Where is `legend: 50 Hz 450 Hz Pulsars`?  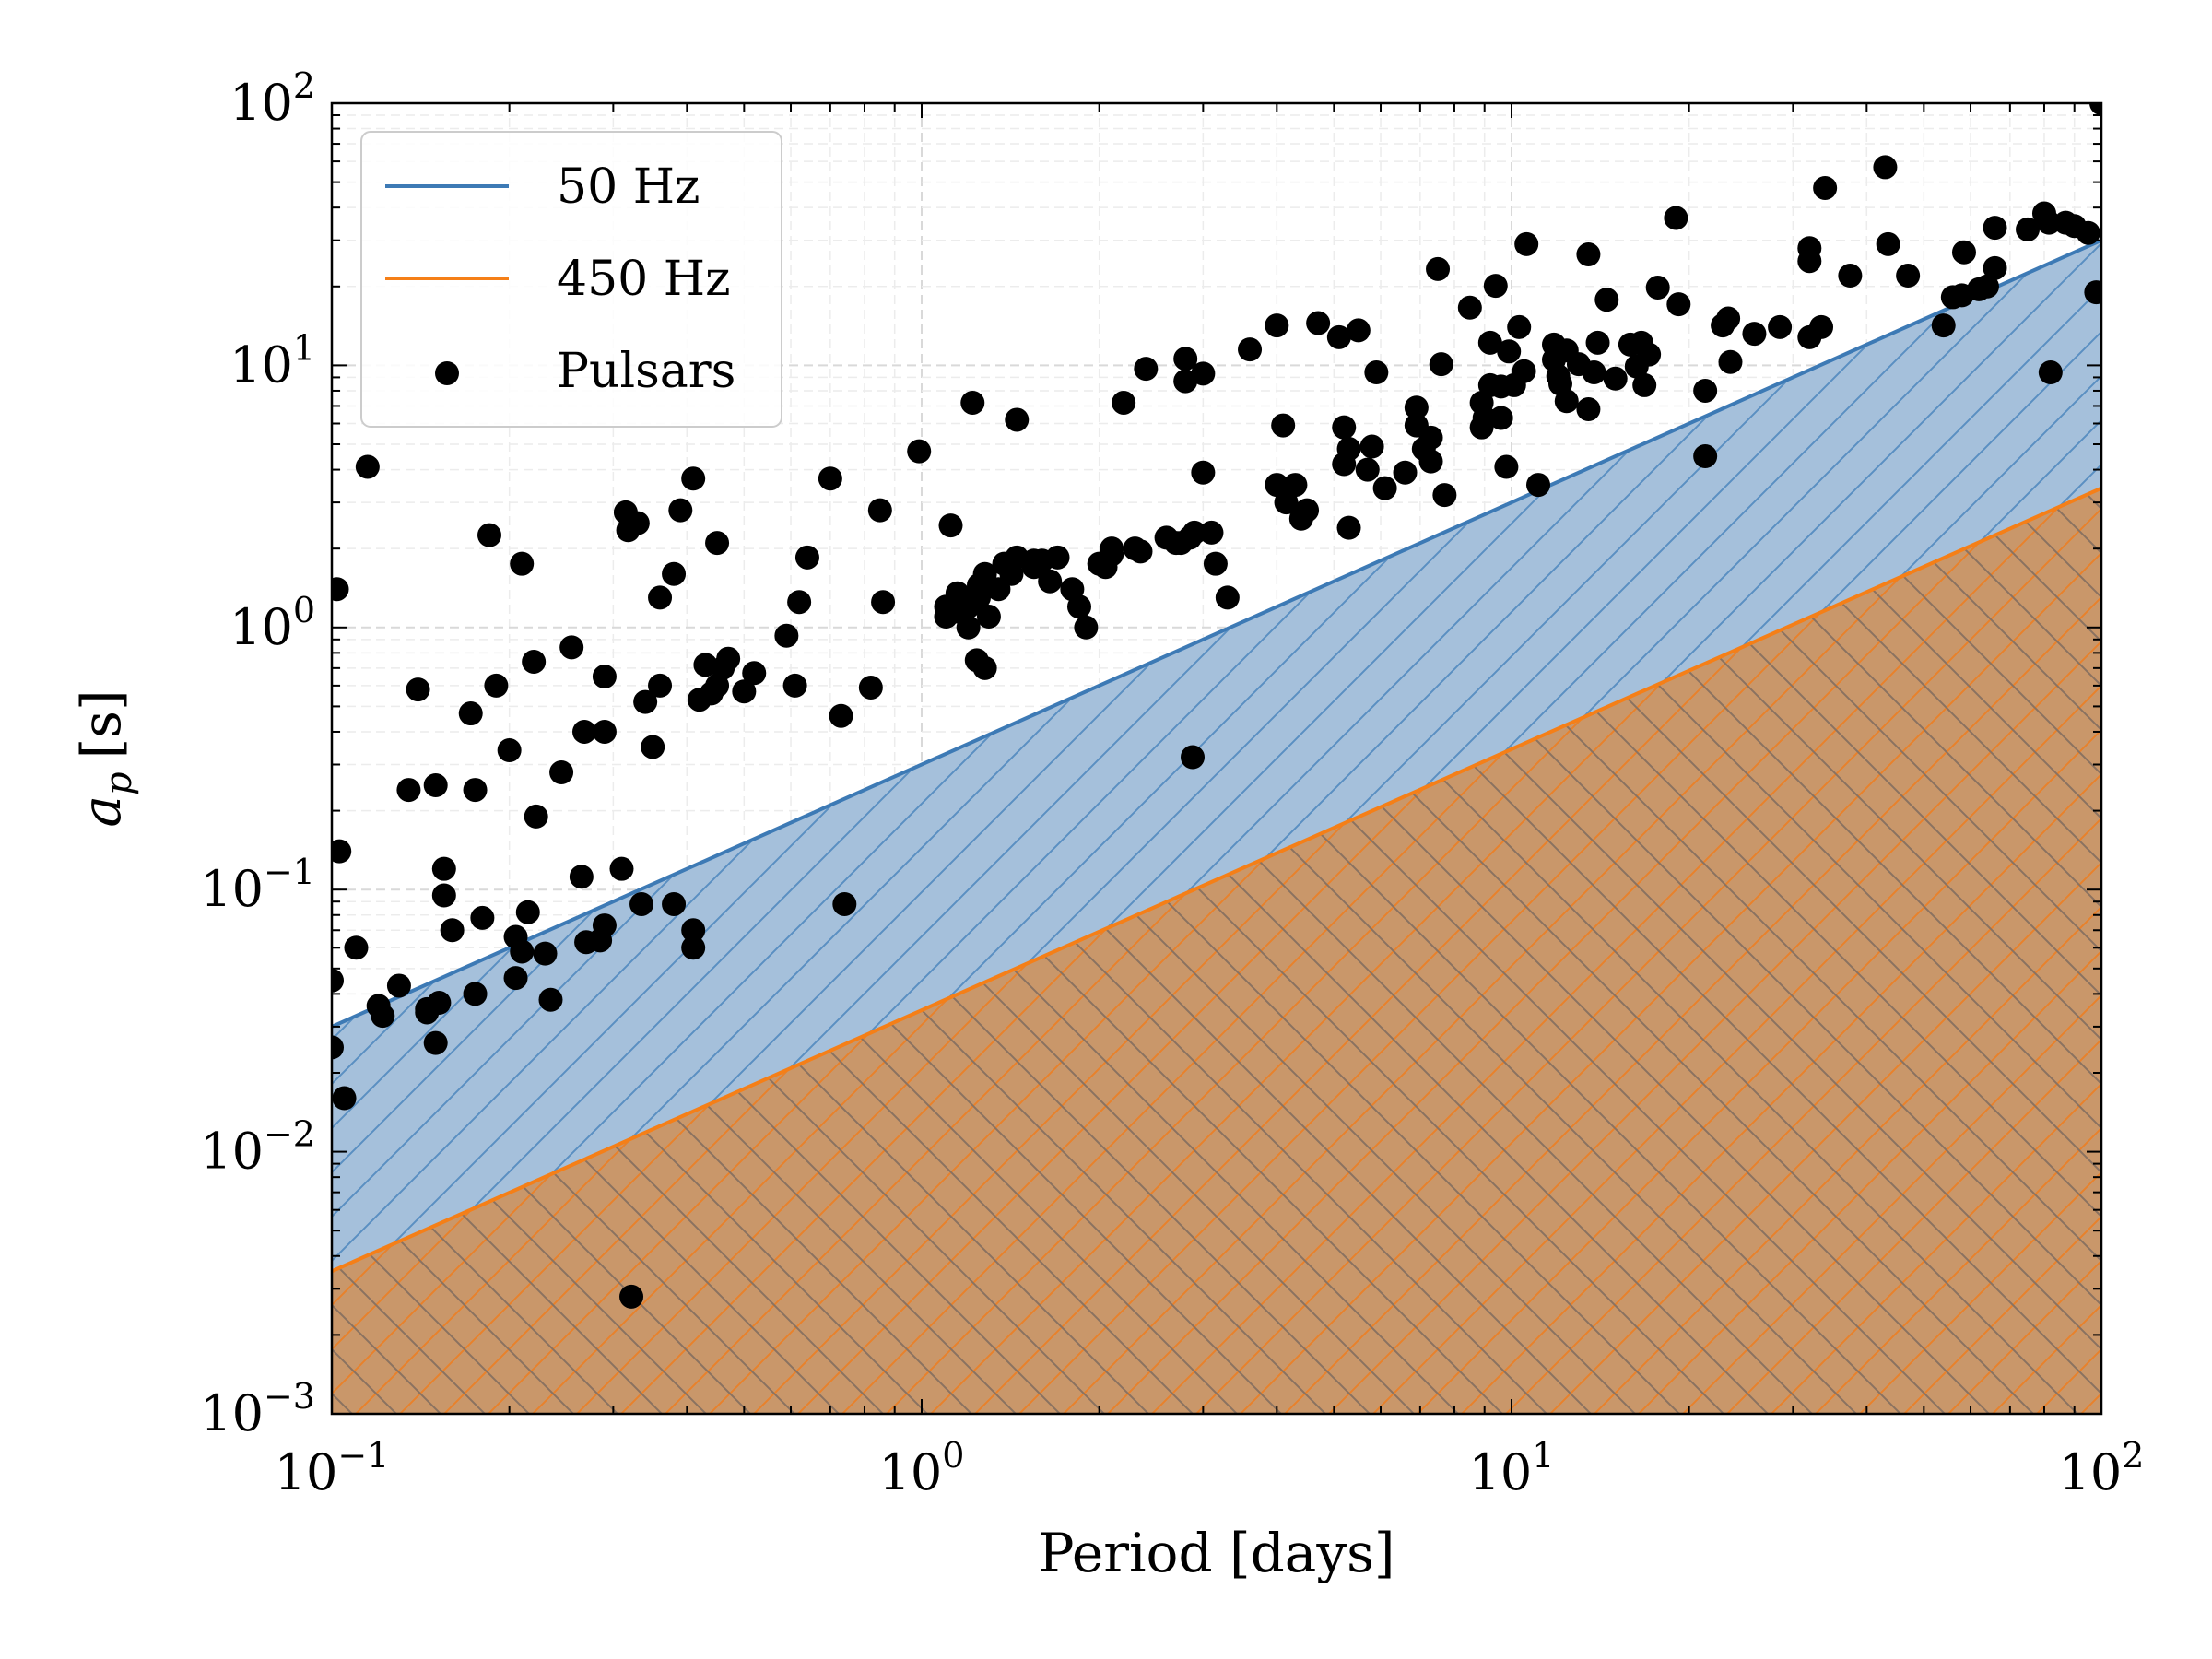 legend: 50 Hz 450 Hz Pulsars is located at coordinates (571, 279).